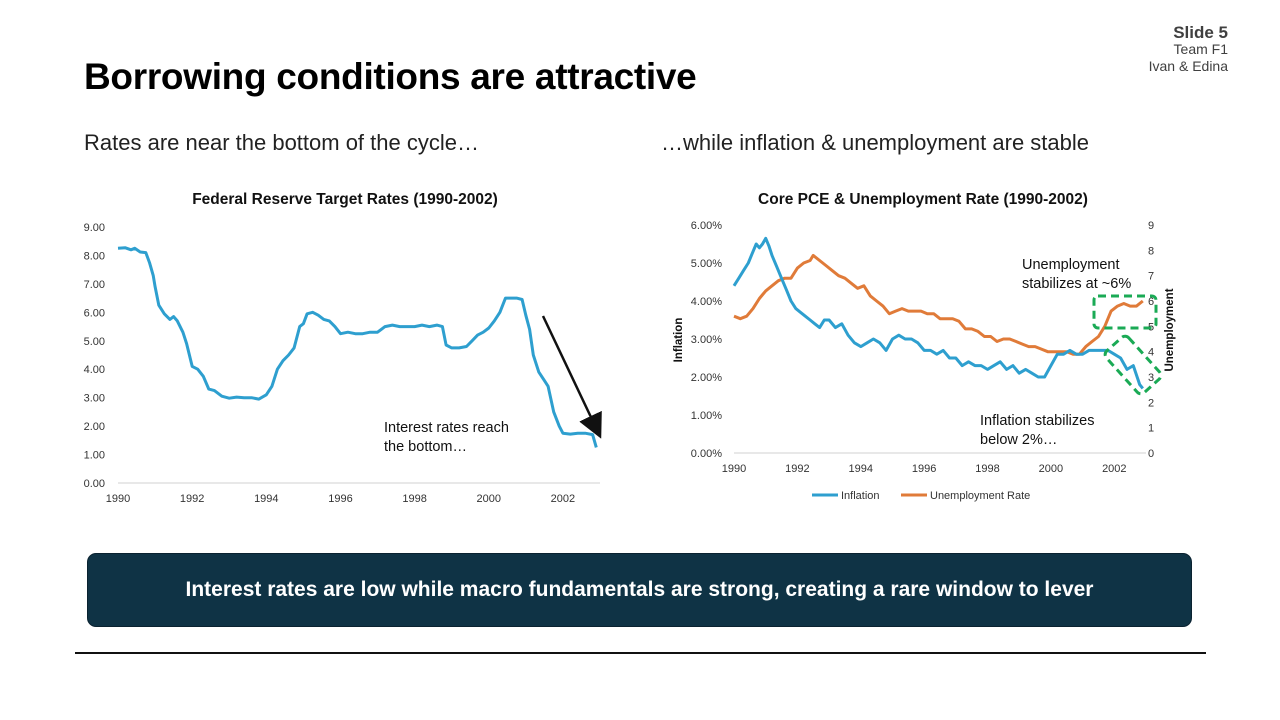 The width and height of the screenshot is (1280, 720). What do you see at coordinates (1125, 312) in the screenshot?
I see `unemployment-highlight-box` at bounding box center [1125, 312].